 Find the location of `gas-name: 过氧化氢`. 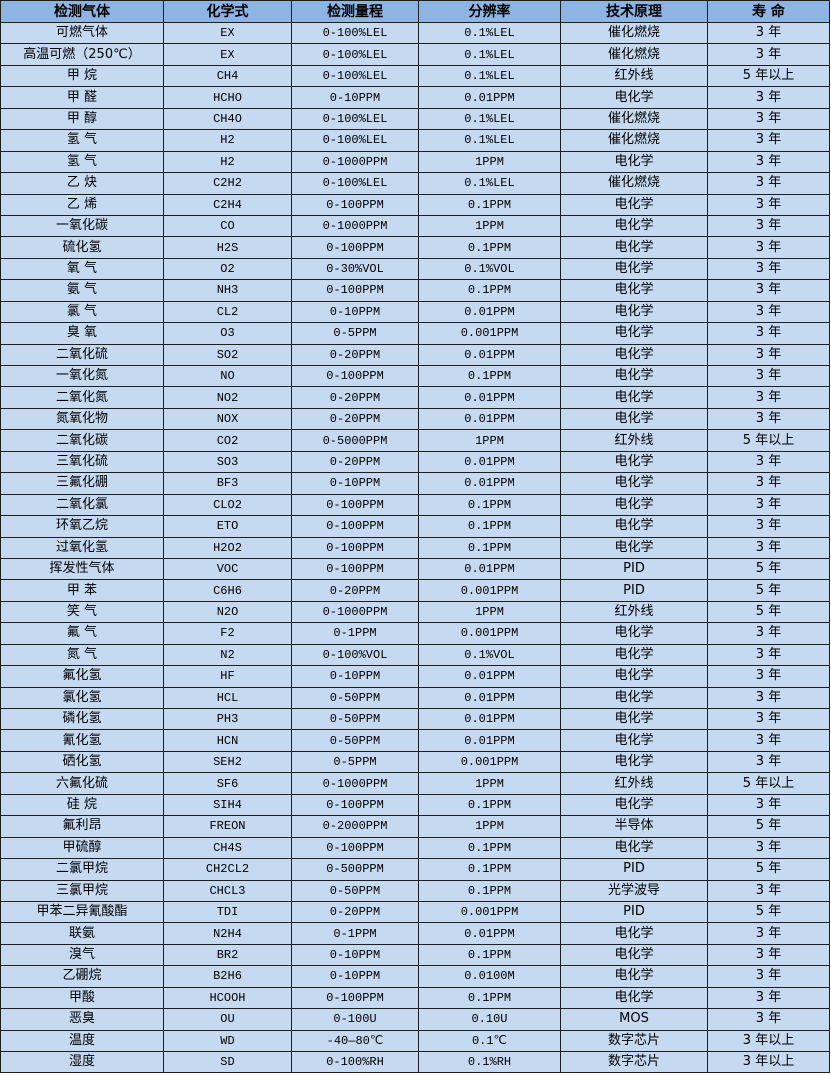

gas-name: 过氧化氢 is located at coordinates (82, 547).